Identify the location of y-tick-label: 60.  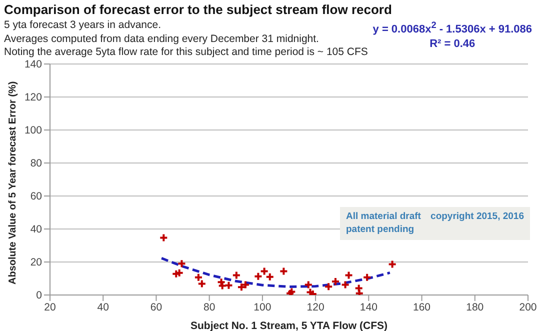
(36, 196).